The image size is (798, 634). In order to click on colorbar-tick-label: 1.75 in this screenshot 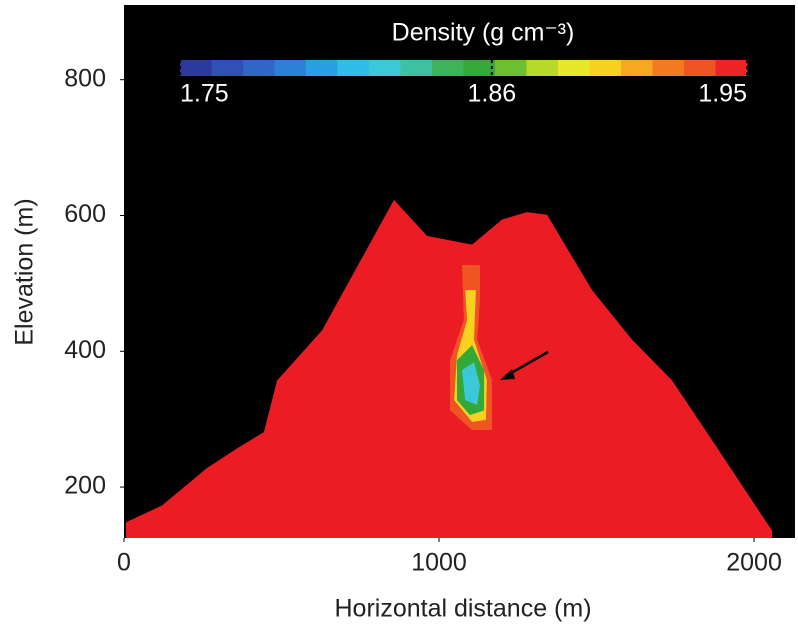, I will do `click(204, 94)`.